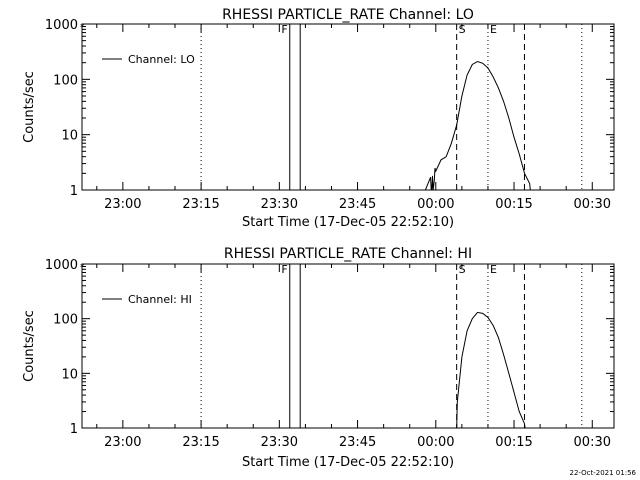 This screenshot has width=640, height=480. I want to click on chart-title: RHESSI PARTICLE_RATE Channel: HI, so click(348, 254).